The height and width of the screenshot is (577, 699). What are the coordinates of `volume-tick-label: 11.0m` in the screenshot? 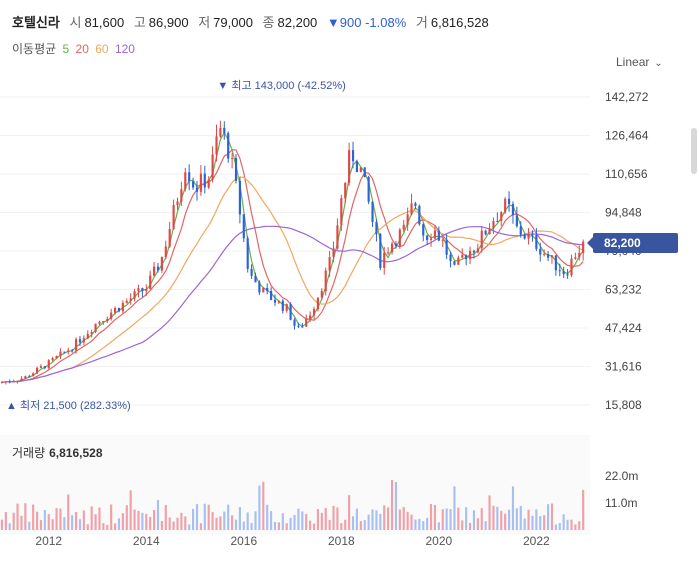 It's located at (621, 503).